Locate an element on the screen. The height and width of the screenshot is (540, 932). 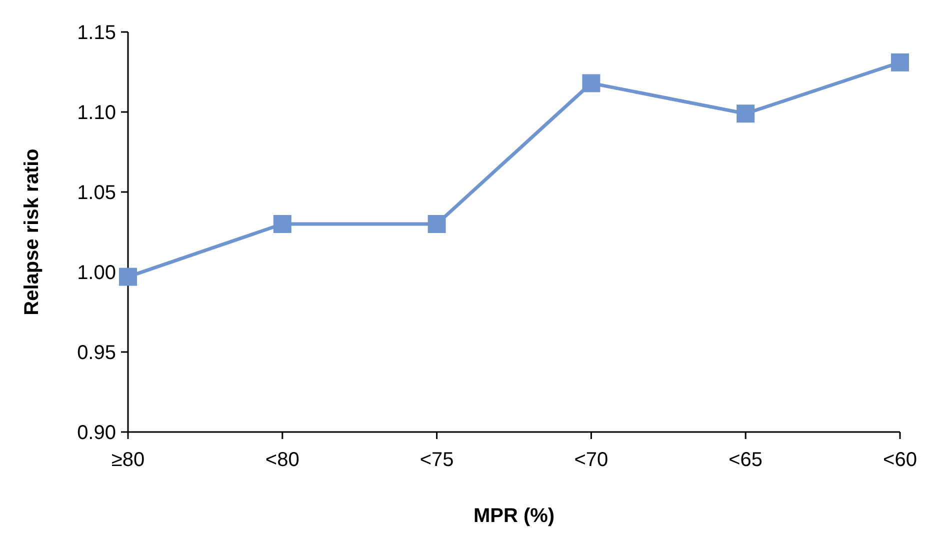
y-tick-label: 1.10 is located at coordinates (96, 113).